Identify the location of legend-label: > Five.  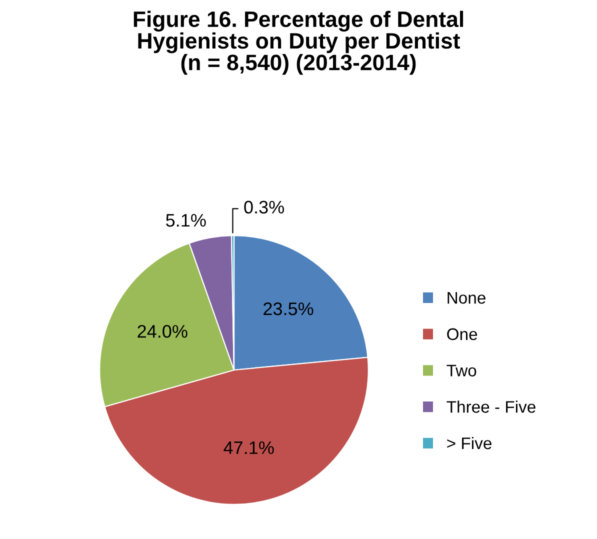
(469, 443).